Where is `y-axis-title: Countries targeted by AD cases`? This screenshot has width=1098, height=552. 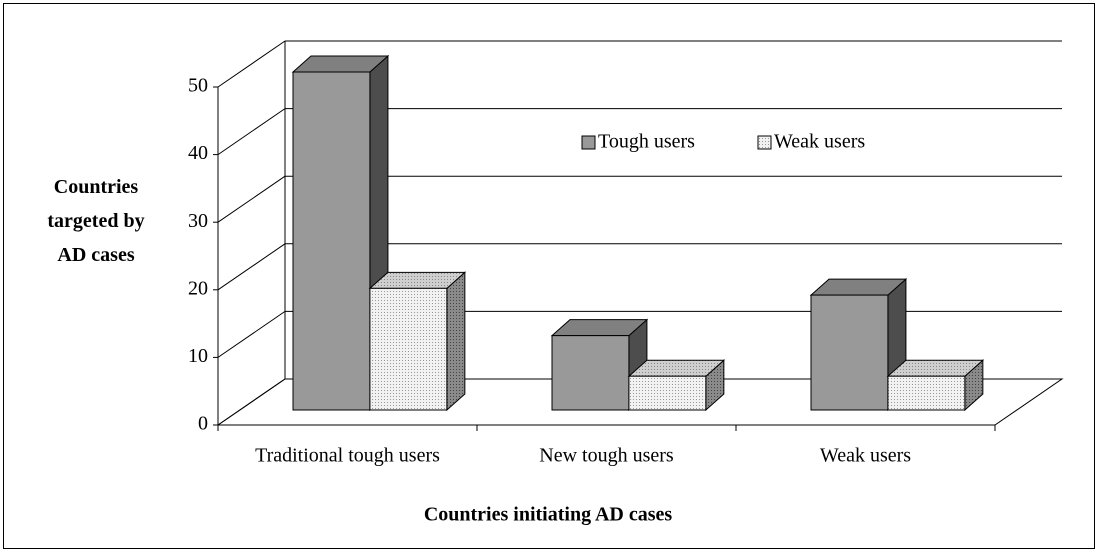
y-axis-title: Countries targeted by AD cases is located at coordinates (96, 221).